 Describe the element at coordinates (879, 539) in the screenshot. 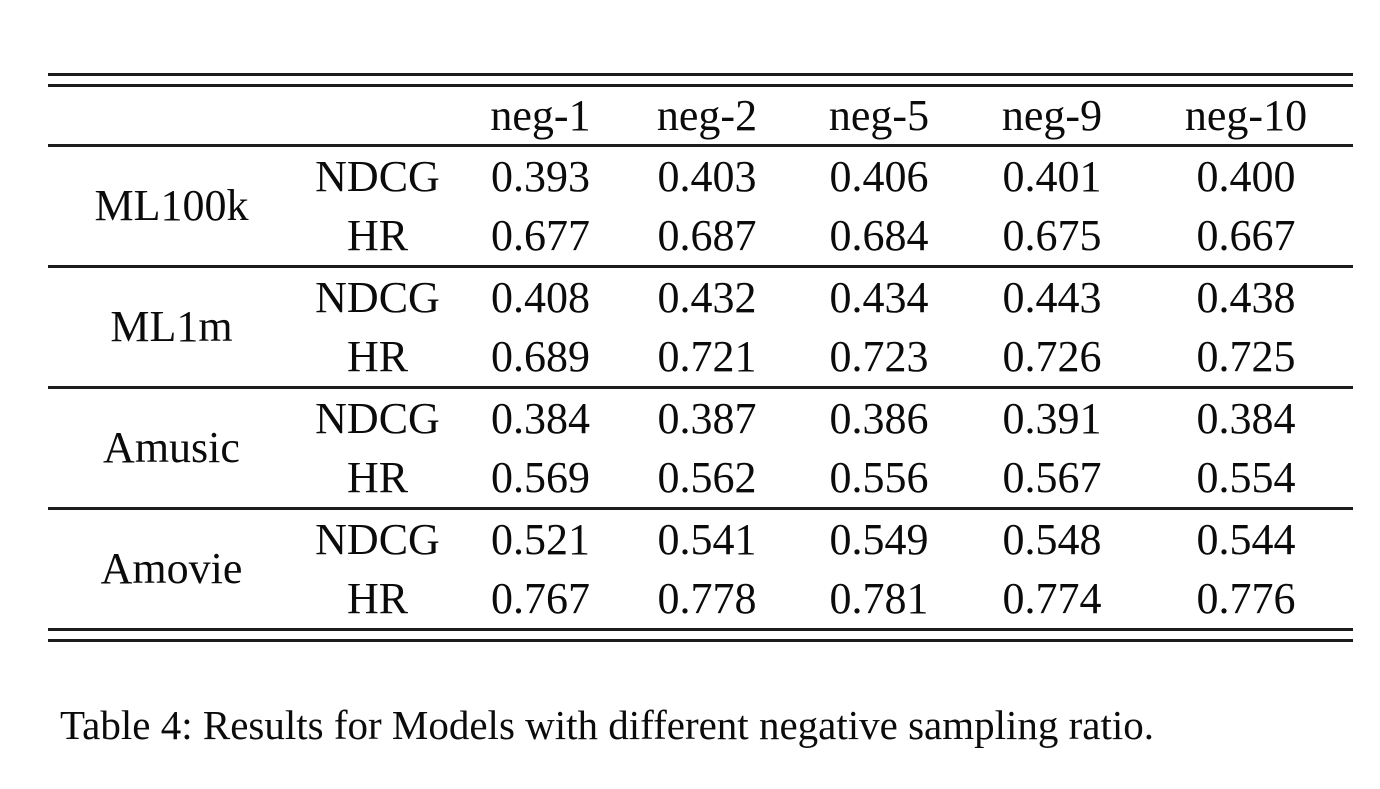

I see `metric-value: 0.549` at that location.